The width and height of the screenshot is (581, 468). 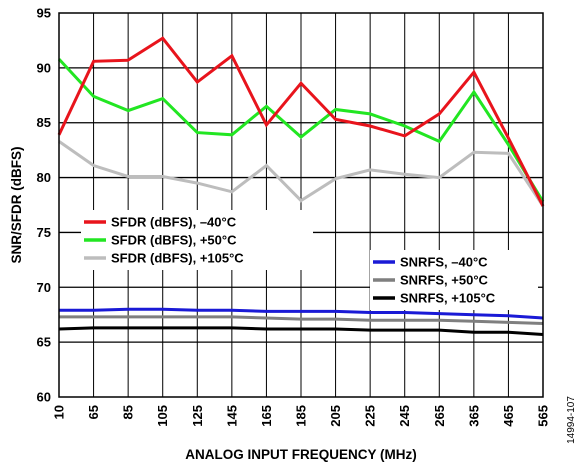 What do you see at coordinates (177, 258) in the screenshot?
I see `legend-label: SFDR (dBFS), +105°C` at bounding box center [177, 258].